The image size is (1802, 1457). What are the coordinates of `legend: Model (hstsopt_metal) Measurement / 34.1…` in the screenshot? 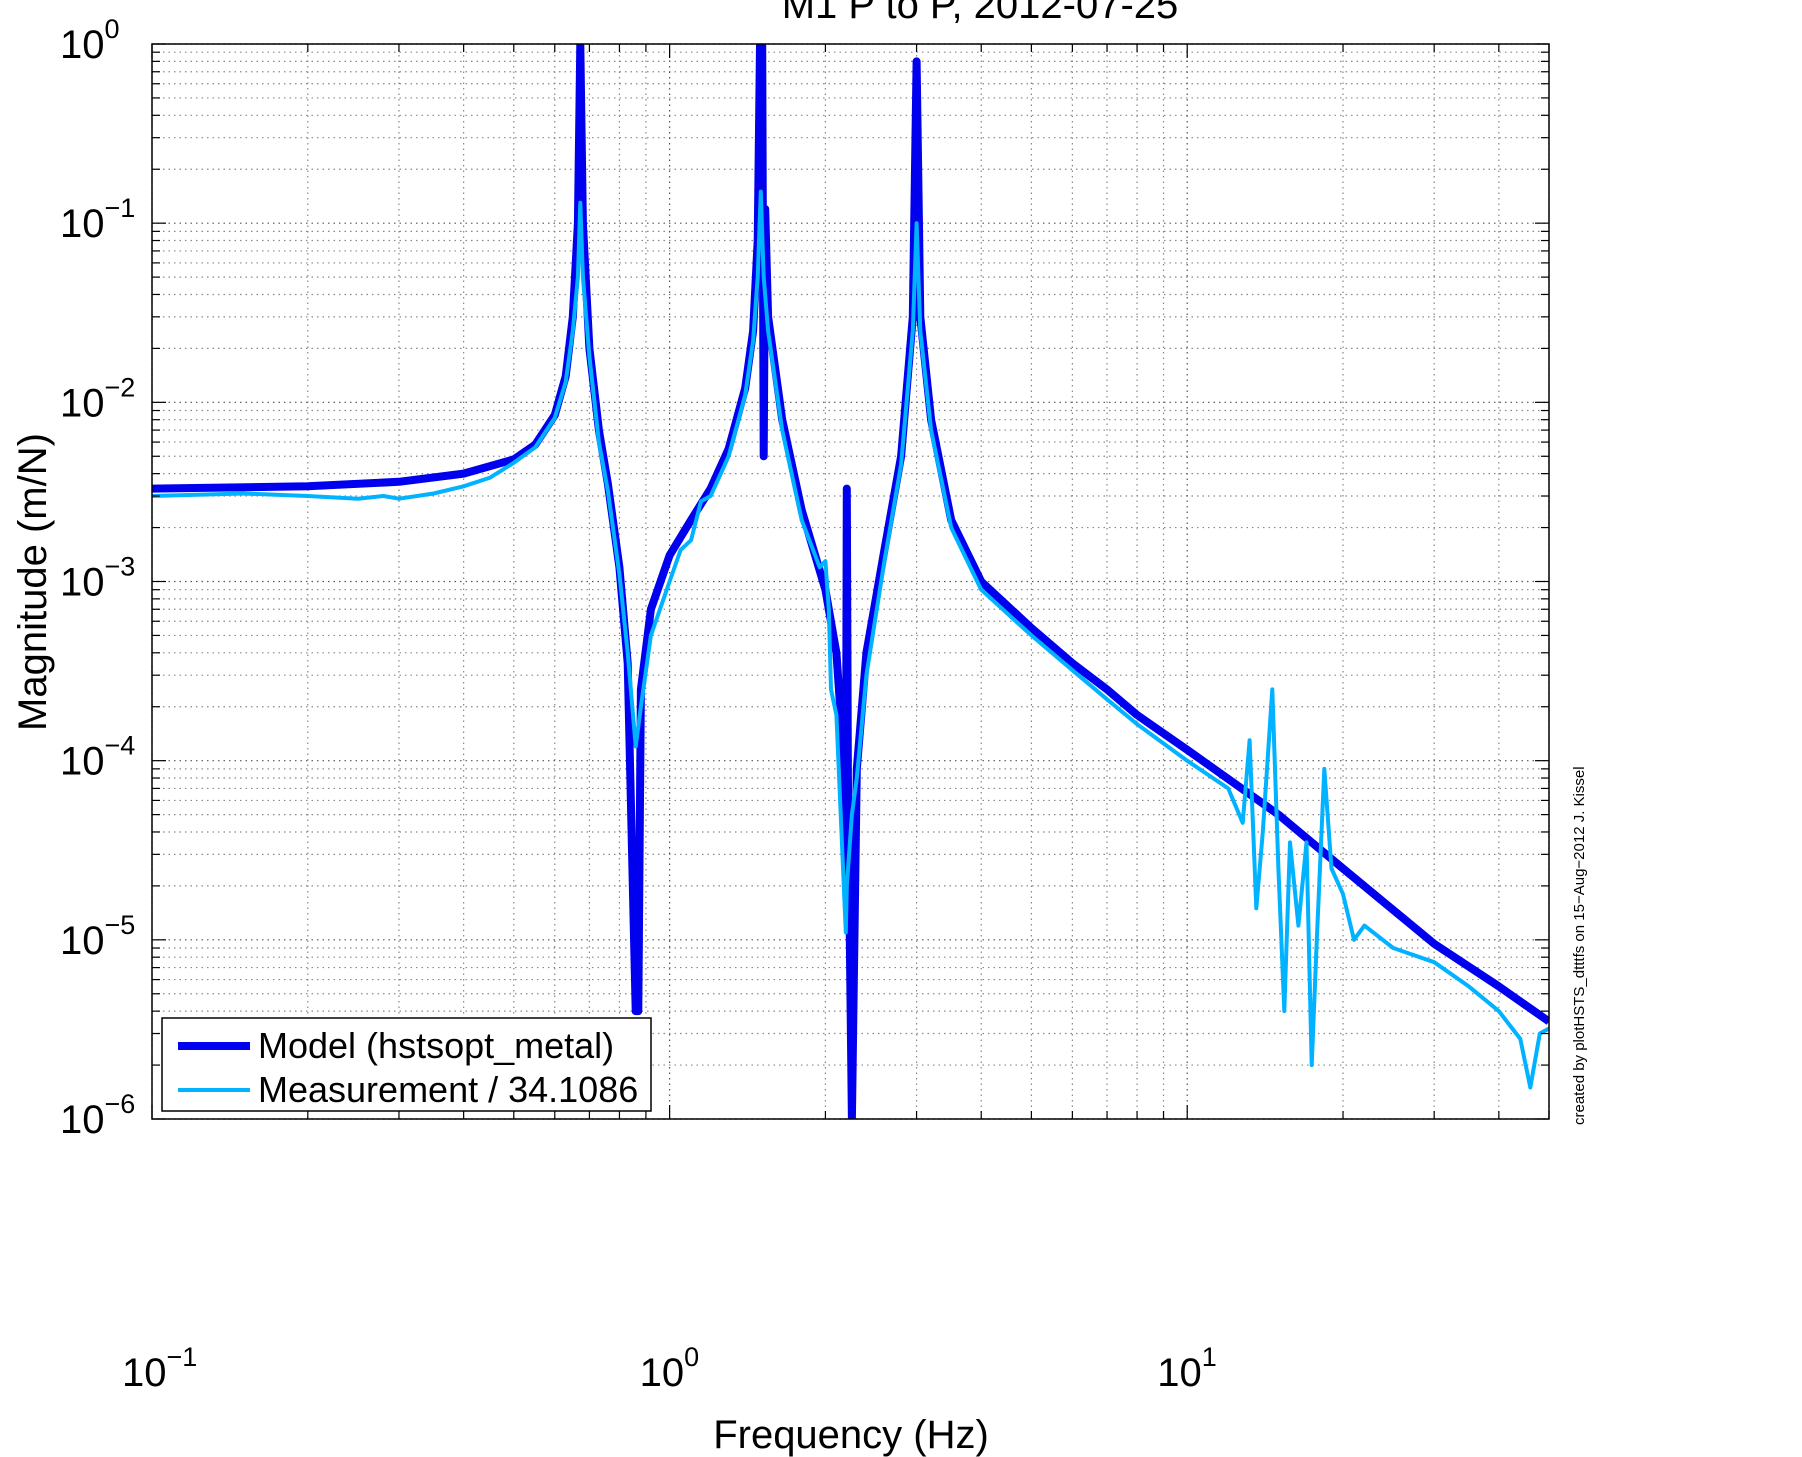 It's located at (406, 1064).